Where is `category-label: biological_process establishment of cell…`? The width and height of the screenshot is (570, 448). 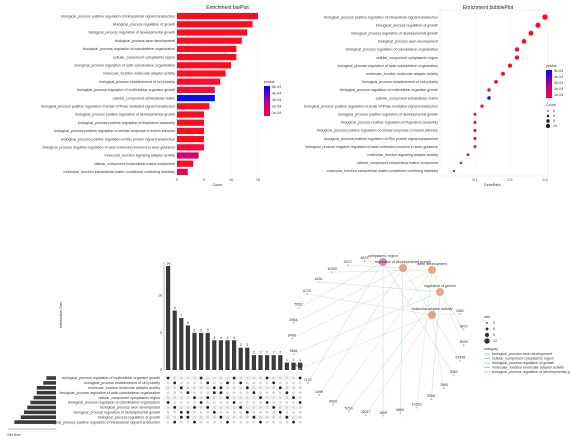 category-label: biological_process establishment of cell… is located at coordinates (400, 82).